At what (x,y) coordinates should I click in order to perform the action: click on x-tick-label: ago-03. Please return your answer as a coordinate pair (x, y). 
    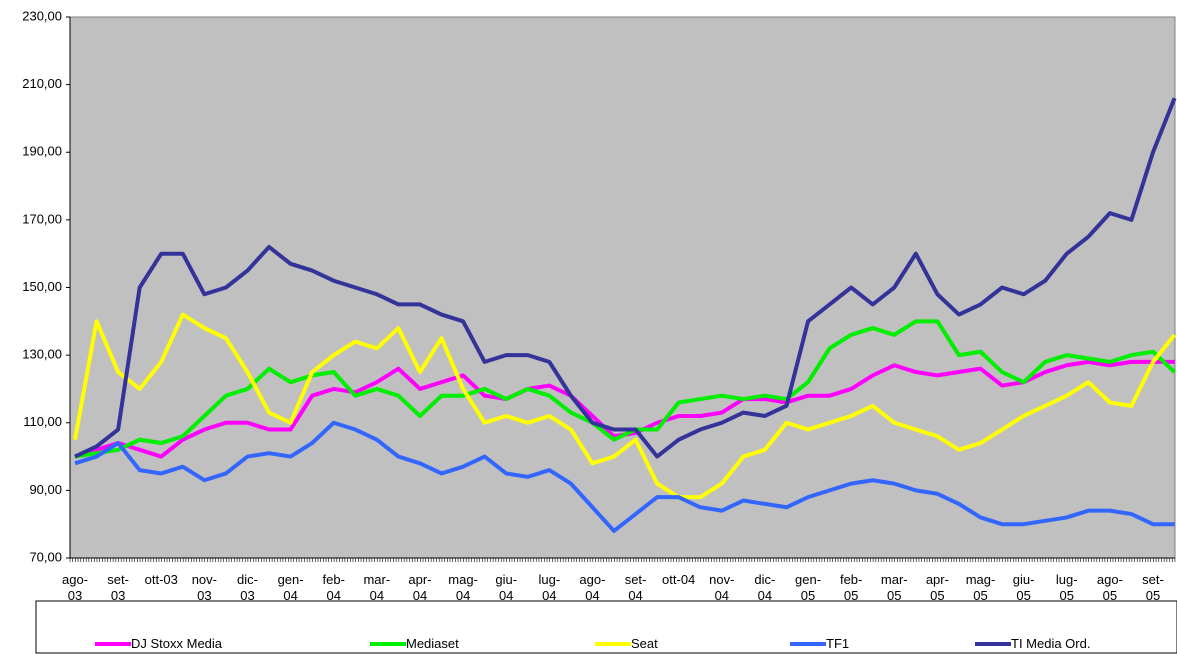
    Looking at the image, I should click on (75, 587).